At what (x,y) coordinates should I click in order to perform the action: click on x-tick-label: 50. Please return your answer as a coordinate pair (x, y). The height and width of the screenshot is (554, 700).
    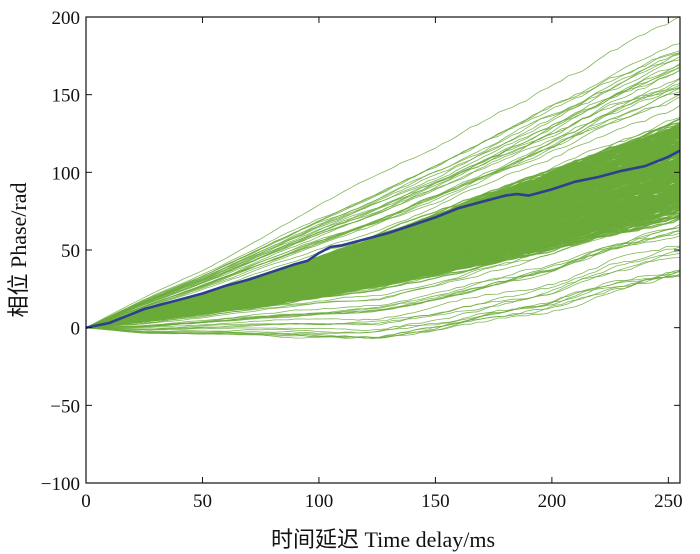
    Looking at the image, I should click on (202, 501).